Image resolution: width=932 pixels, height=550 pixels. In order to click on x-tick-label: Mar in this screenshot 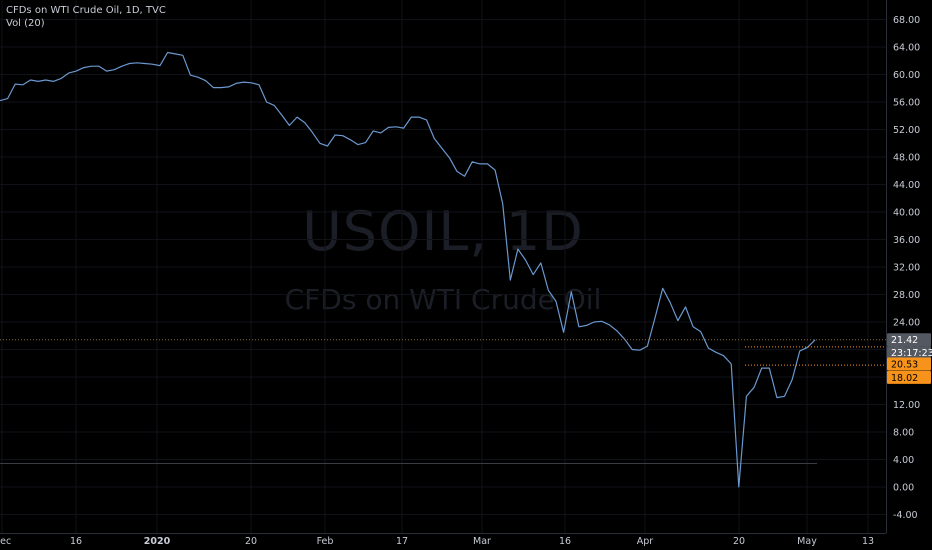, I will do `click(482, 541)`.